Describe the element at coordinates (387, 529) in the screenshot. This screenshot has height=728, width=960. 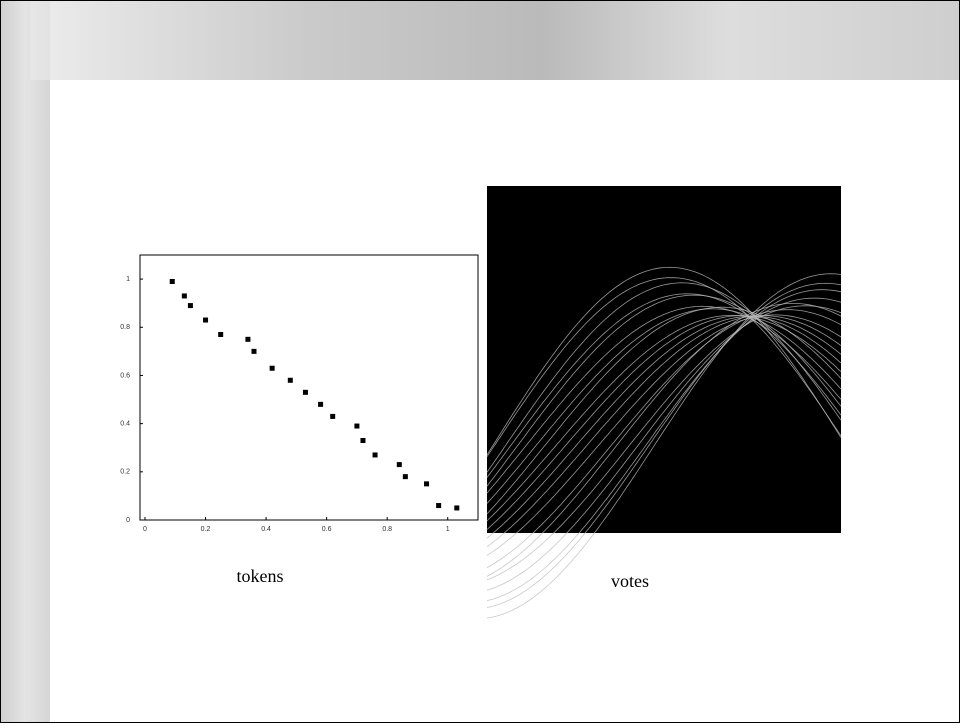
I see `x-tick-label: 0.8` at that location.